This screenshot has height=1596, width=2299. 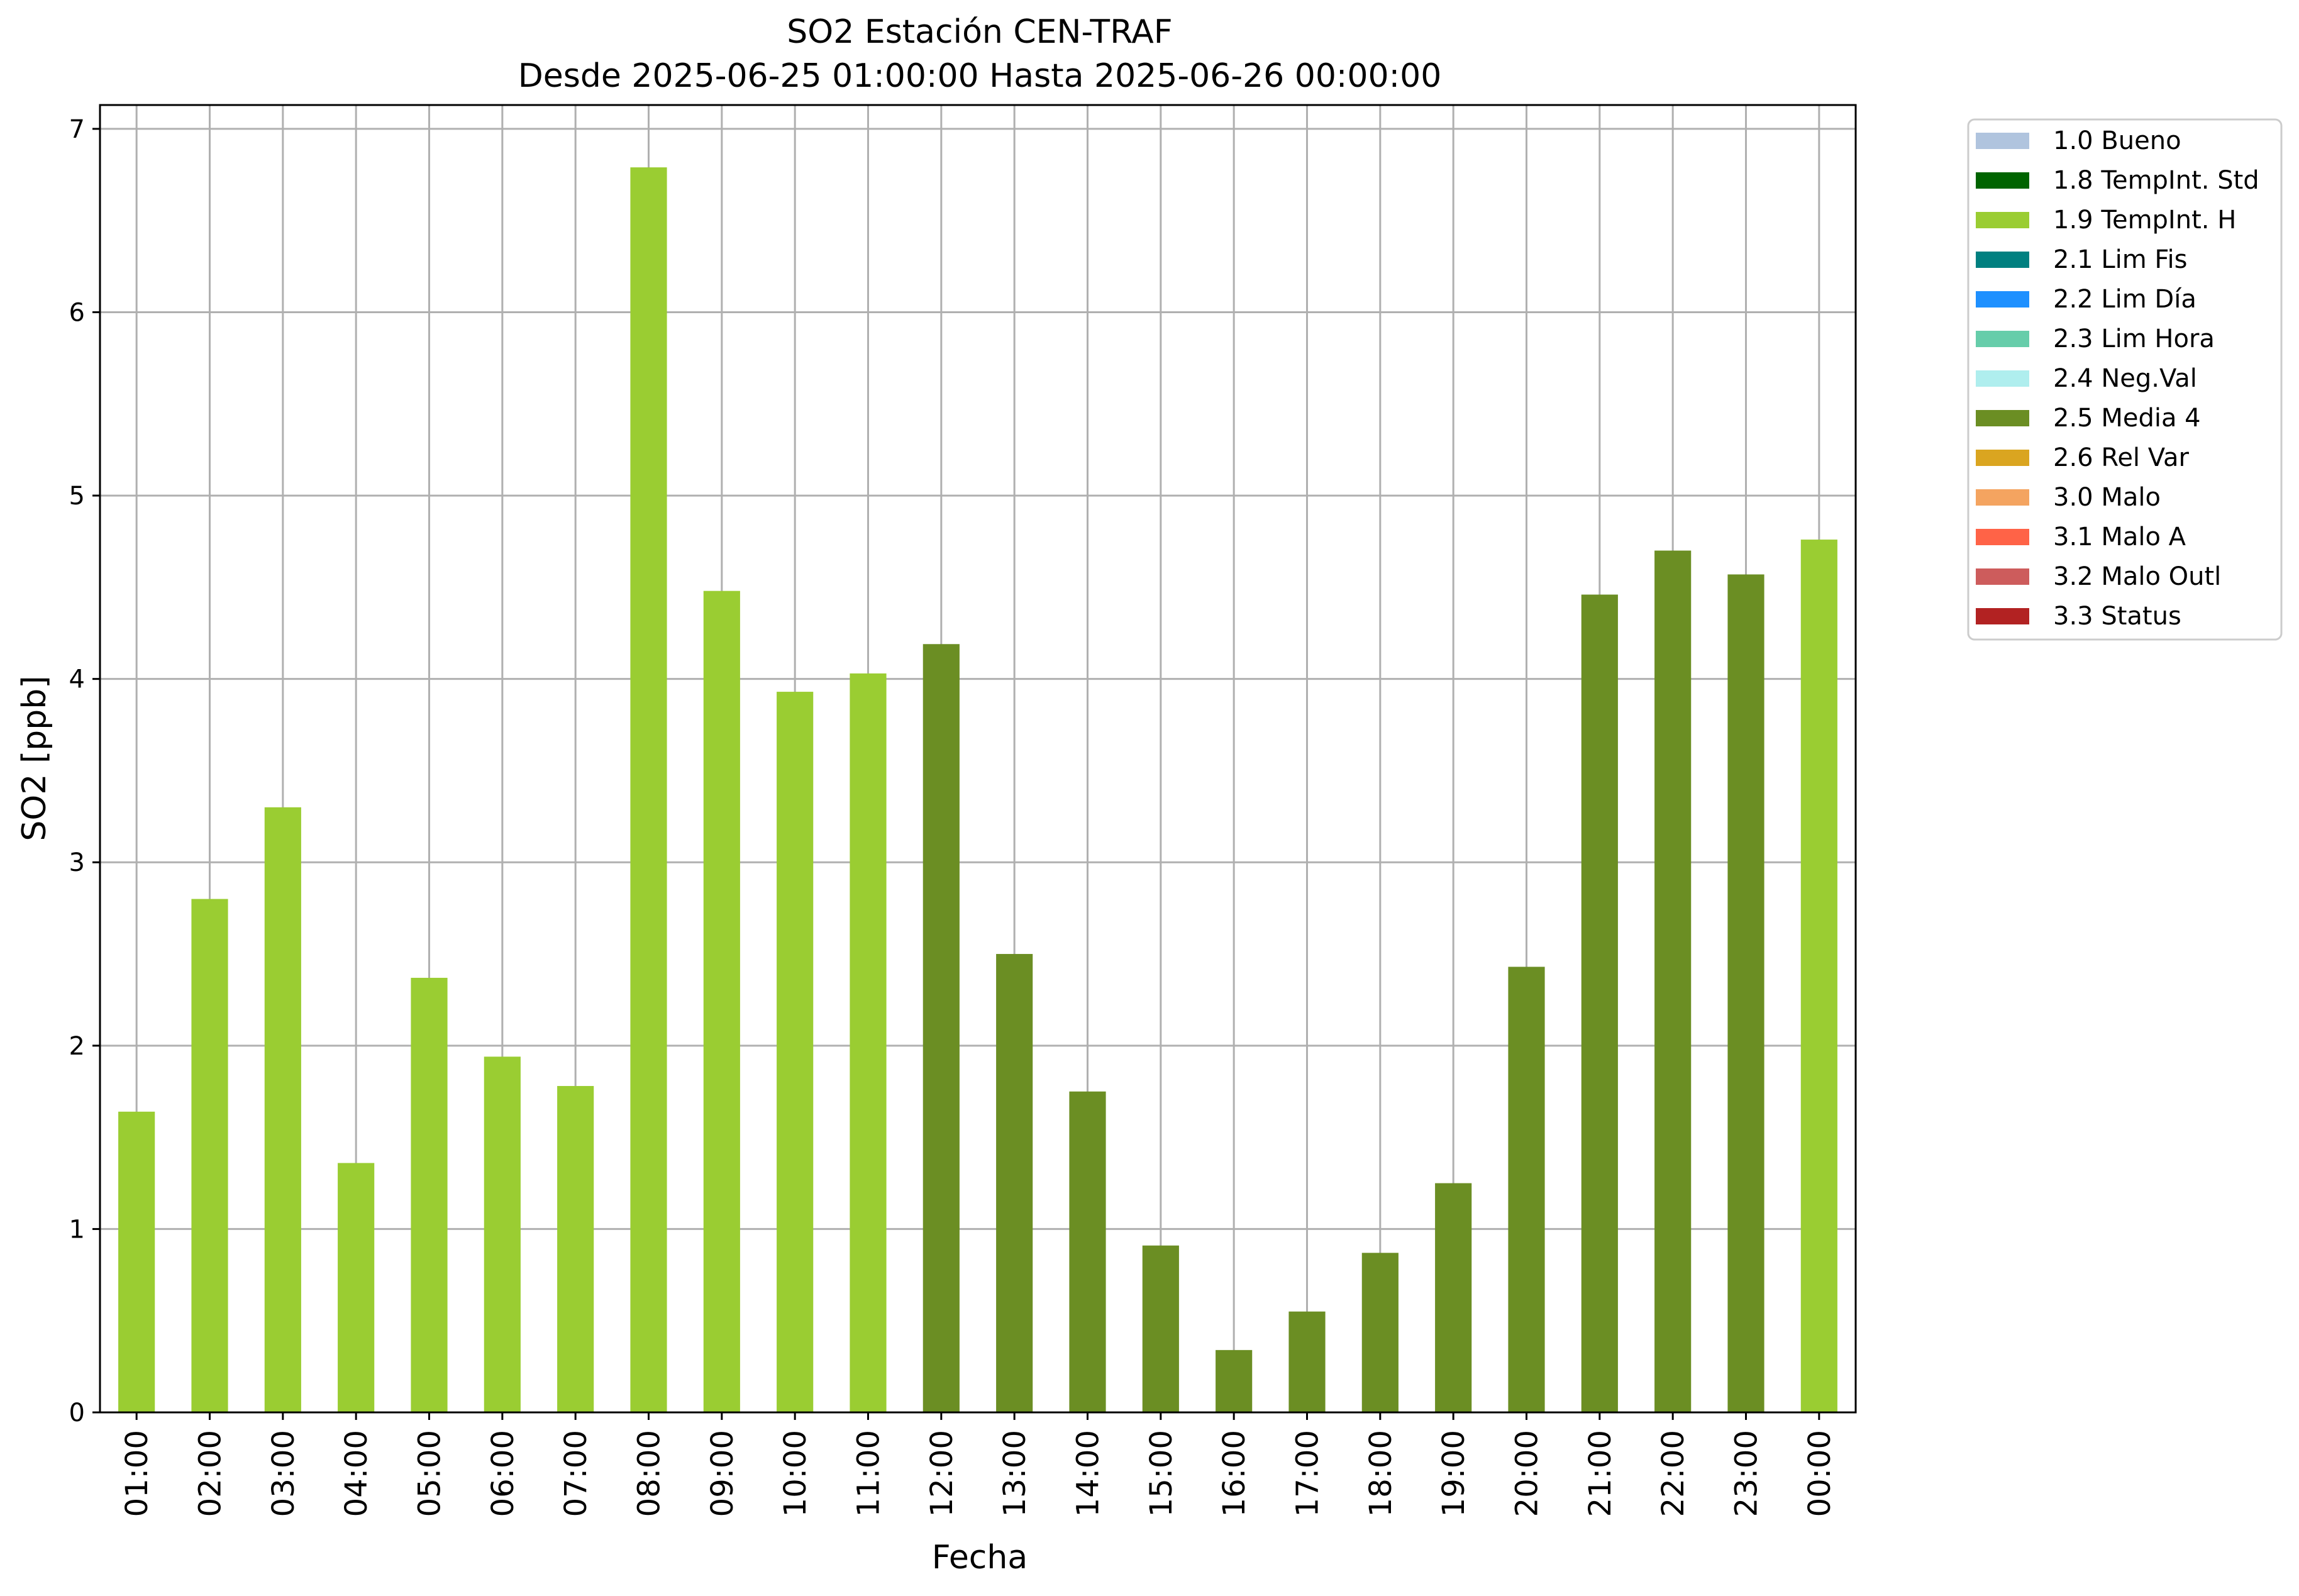 I want to click on x-tick-label: 05:00, so click(x=431, y=1473).